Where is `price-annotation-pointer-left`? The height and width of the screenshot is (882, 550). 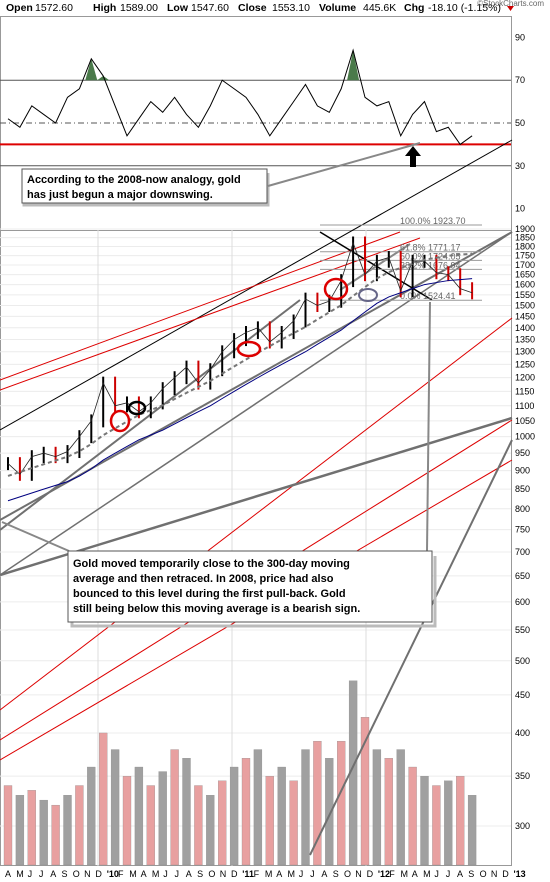 price-annotation-pointer-left is located at coordinates (35, 536).